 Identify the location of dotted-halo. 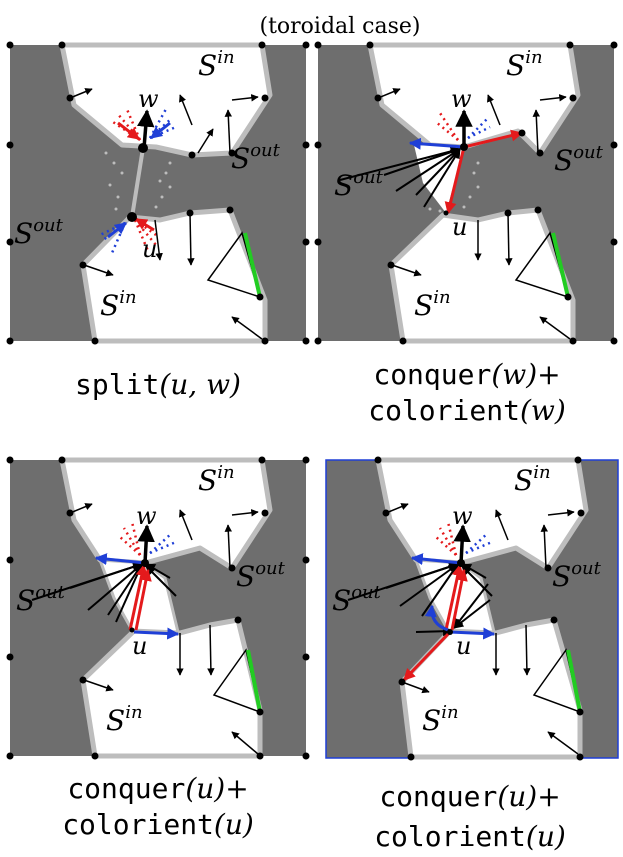
(138, 181).